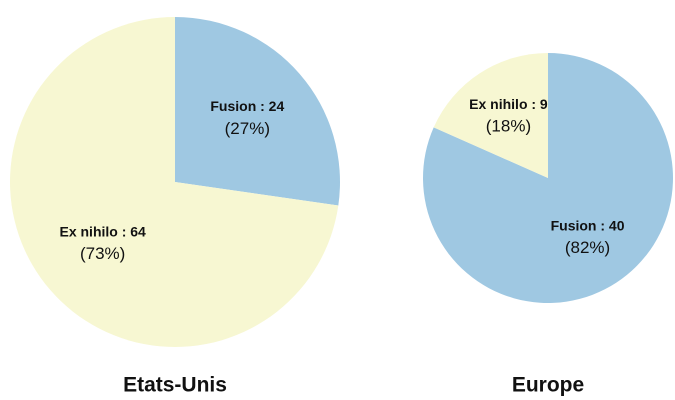 The image size is (675, 400). I want to click on slice-label: Fusion : 40, so click(588, 225).